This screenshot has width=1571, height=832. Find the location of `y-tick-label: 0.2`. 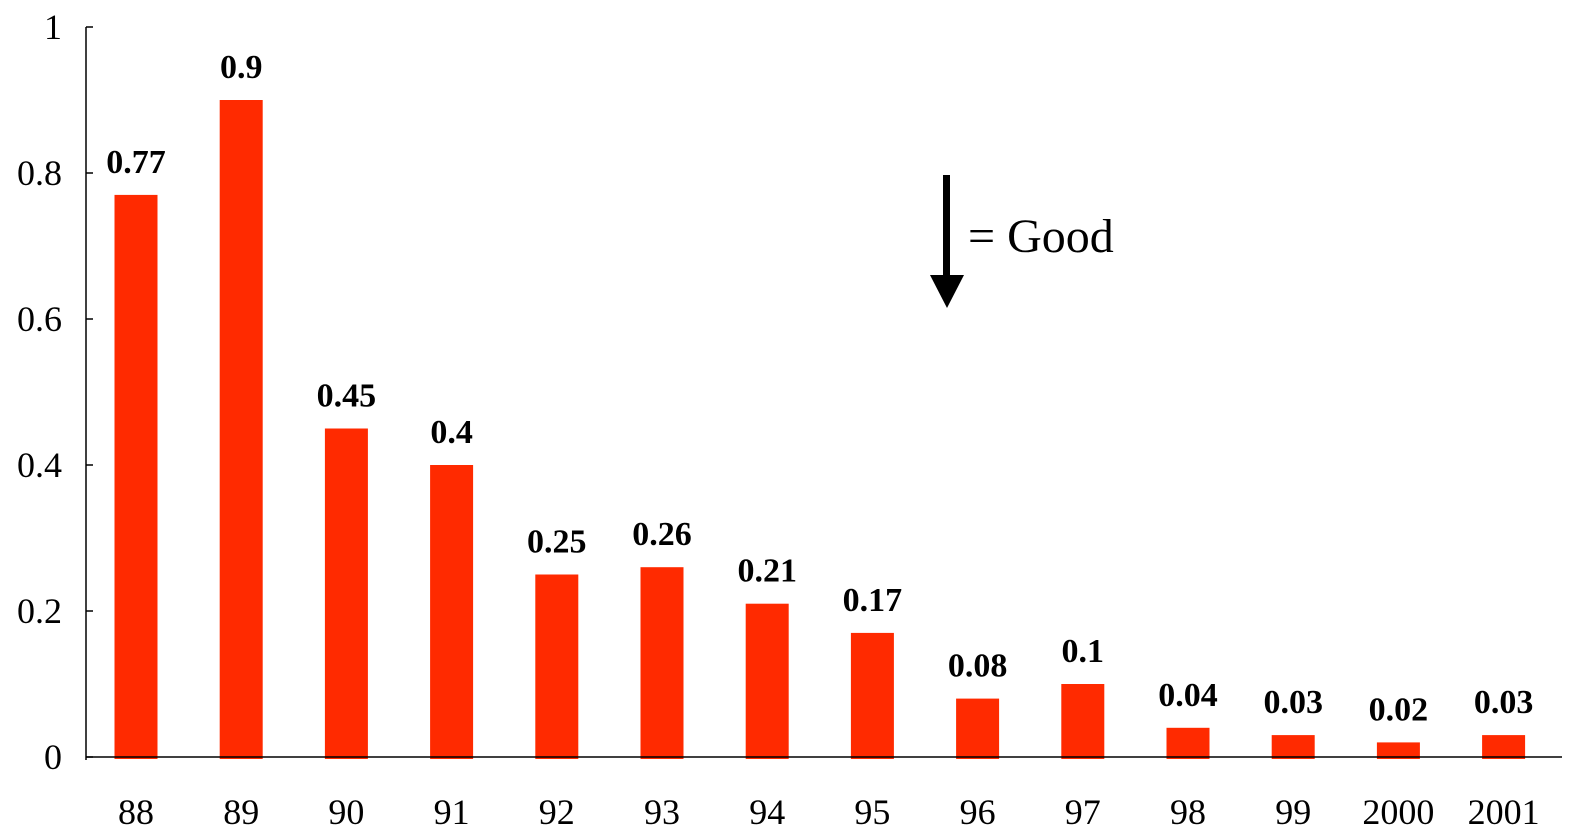

y-tick-label: 0.2 is located at coordinates (39, 611).